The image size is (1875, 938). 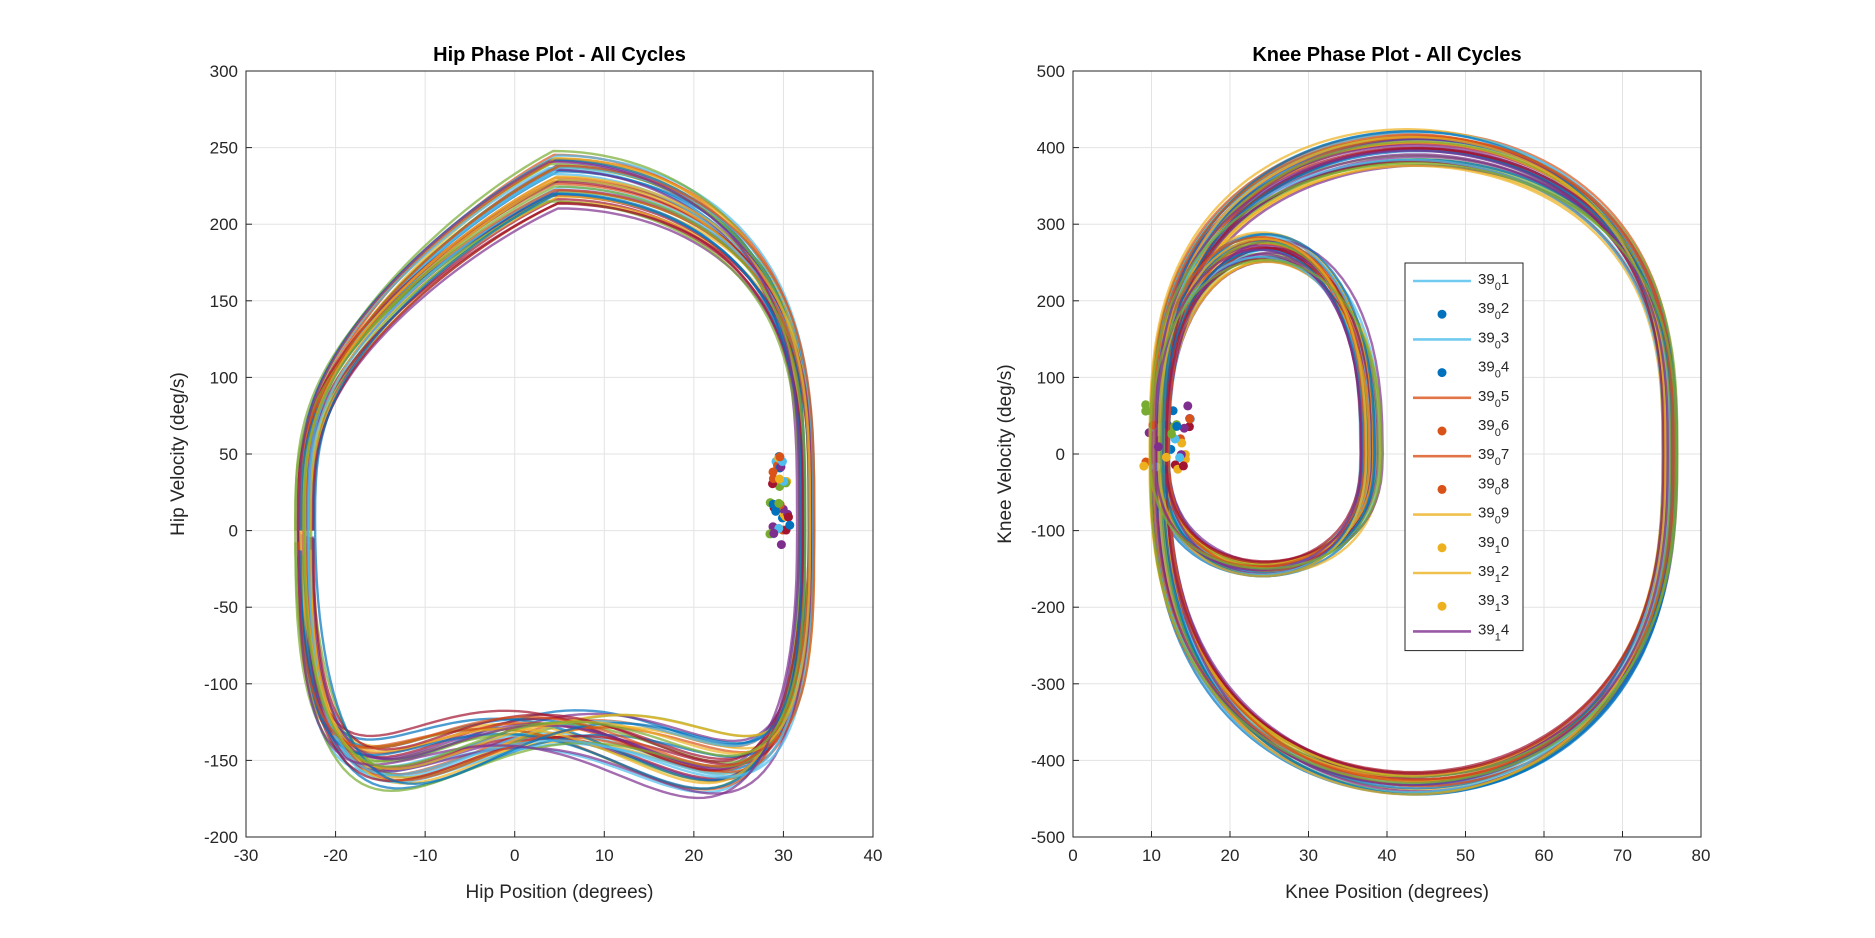 I want to click on hip-chart-title: Hip Phase Plot - All Cycles, so click(x=559, y=55).